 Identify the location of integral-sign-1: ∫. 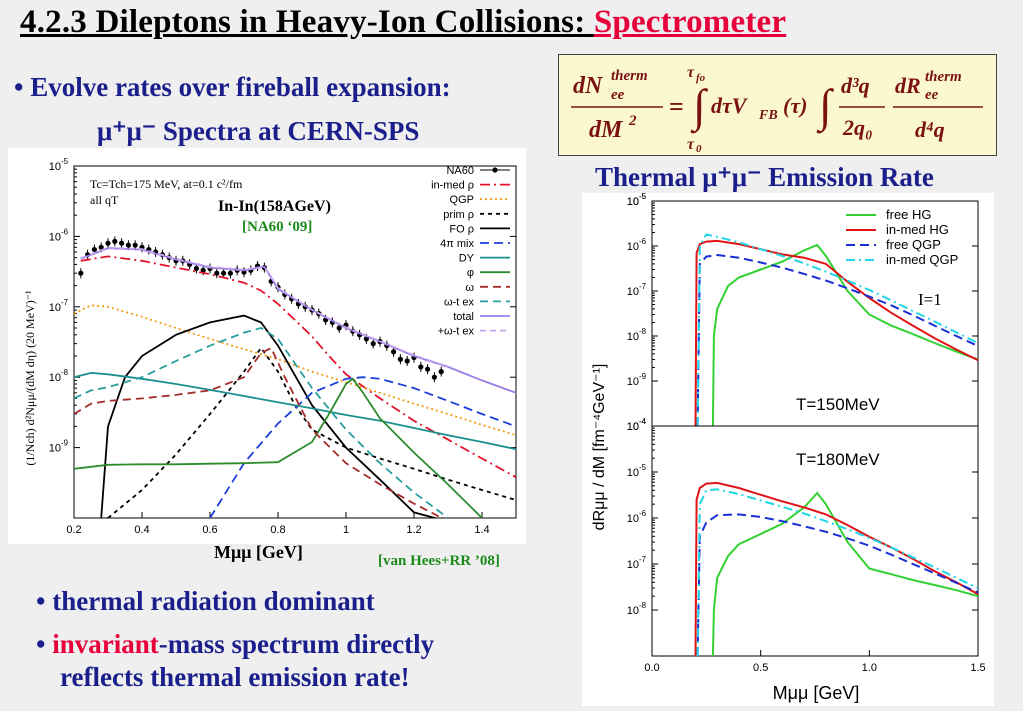
(699, 107).